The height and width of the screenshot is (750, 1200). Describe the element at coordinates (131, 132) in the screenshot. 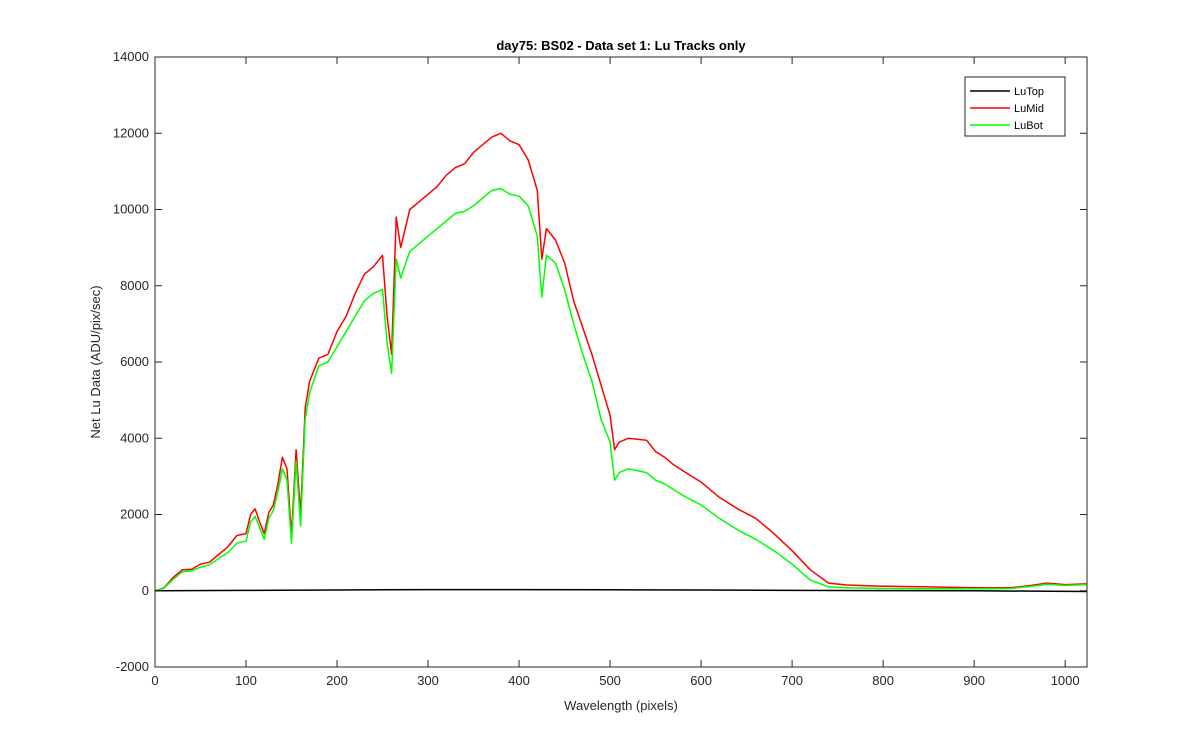

I see `y-tick-label: 12000` at that location.